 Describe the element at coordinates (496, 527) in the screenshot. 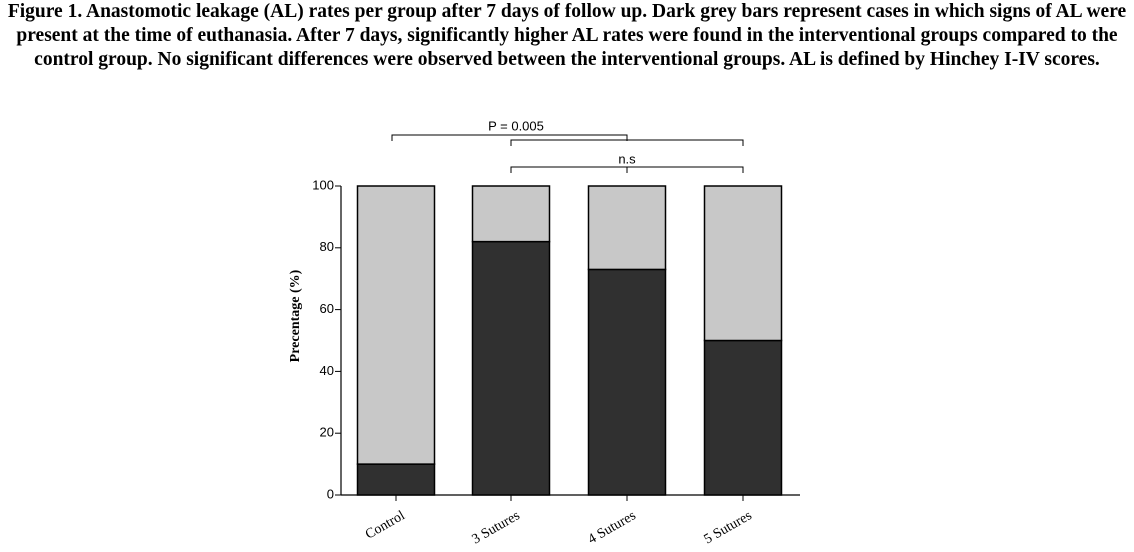

I see `x-tick-label: 3 Sutures` at that location.